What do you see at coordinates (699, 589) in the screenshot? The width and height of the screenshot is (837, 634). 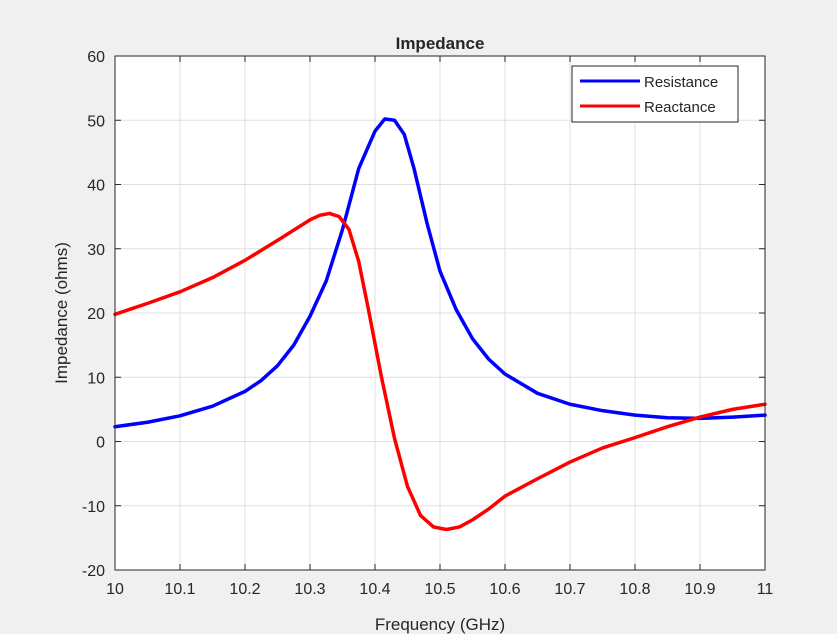 I see `x-tick-label: 10.9` at bounding box center [699, 589].